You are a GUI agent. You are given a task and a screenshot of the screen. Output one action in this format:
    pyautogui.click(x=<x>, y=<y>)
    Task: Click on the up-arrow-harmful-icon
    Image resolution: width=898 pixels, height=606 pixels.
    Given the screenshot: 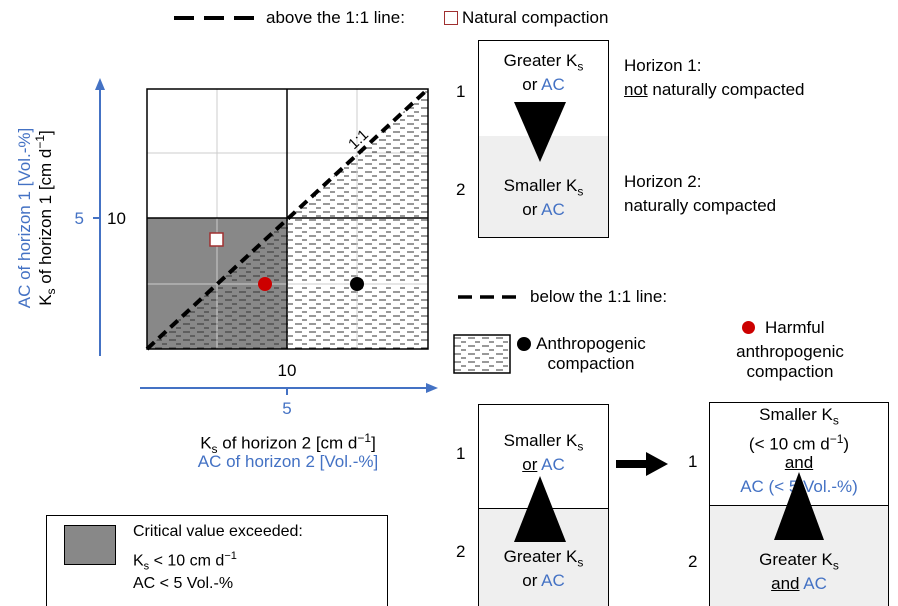 What is the action you would take?
    pyautogui.click(x=799, y=506)
    